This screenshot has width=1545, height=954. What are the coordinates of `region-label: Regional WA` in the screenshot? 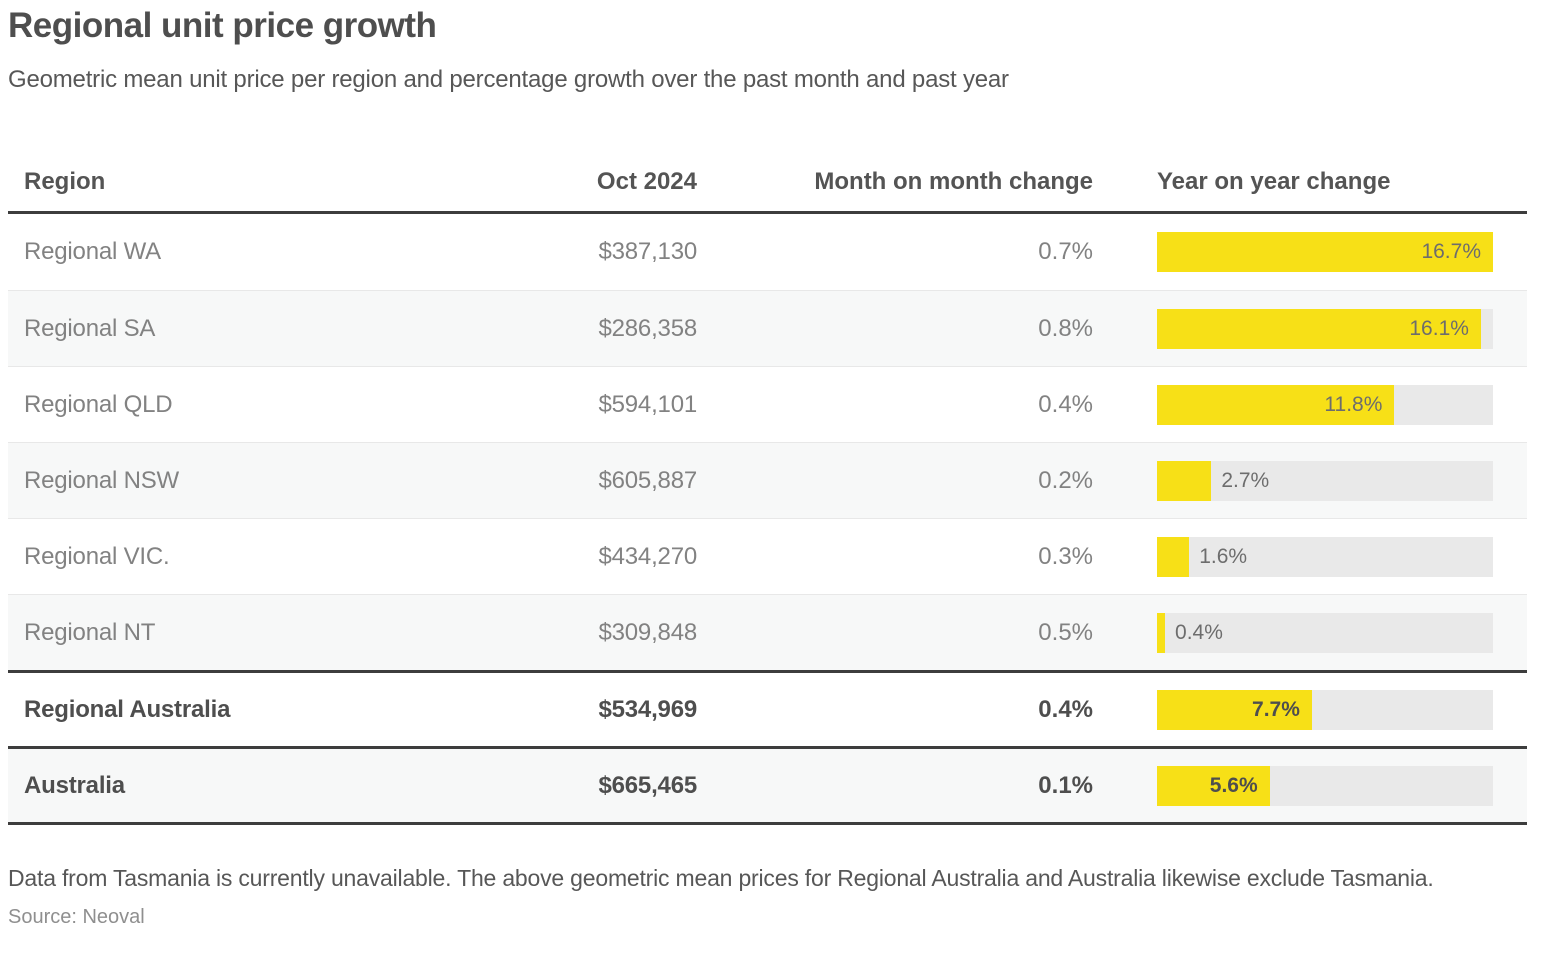 It's located at (92, 251).